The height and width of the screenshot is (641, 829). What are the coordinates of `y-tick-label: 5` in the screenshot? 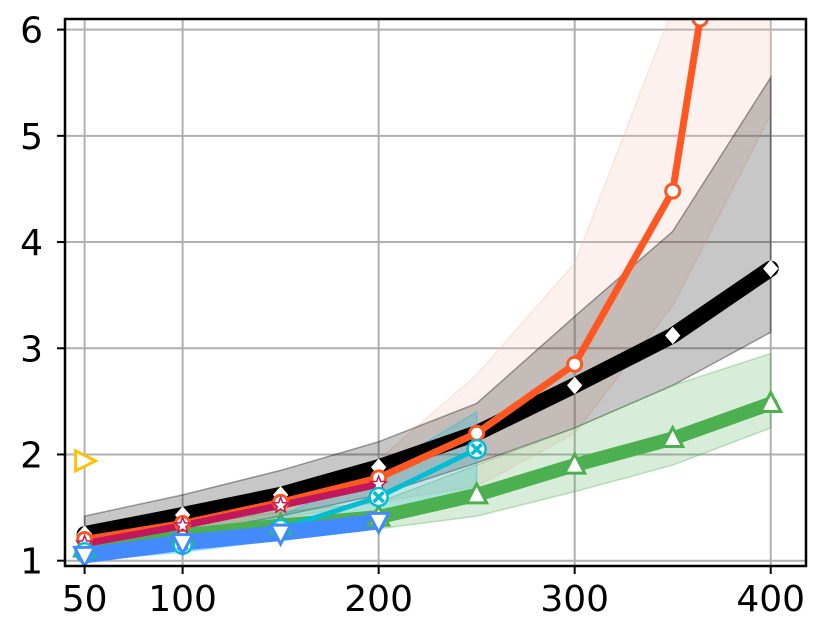 It's located at (31, 137).